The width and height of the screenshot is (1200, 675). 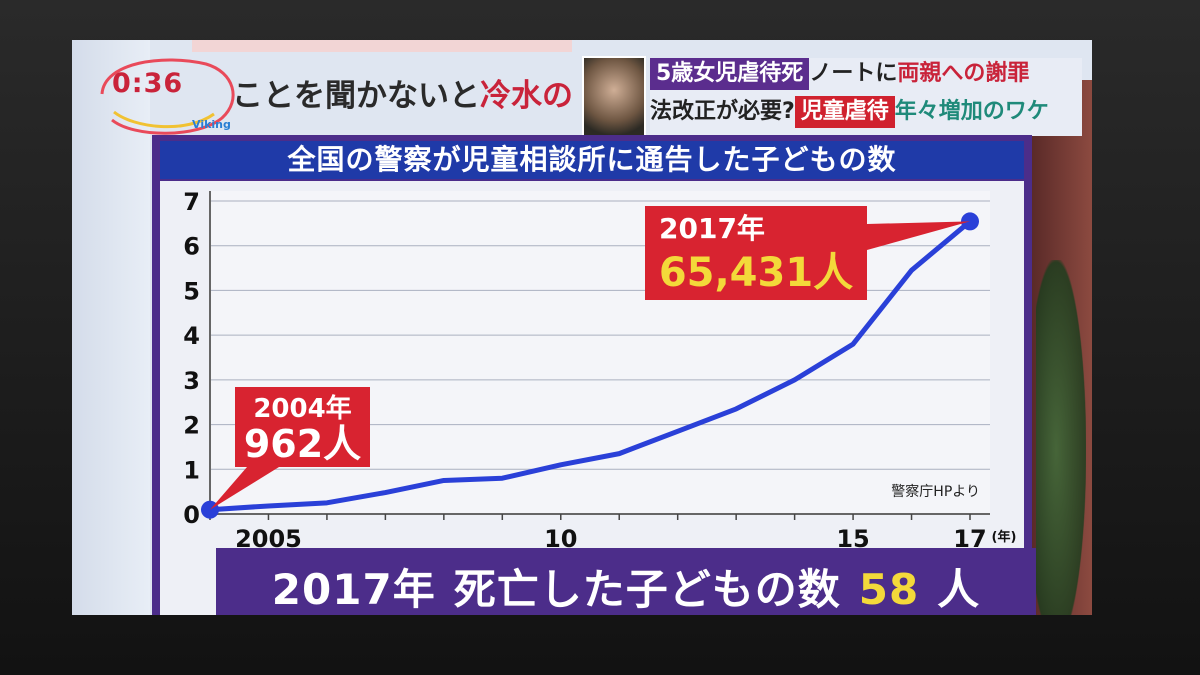 What do you see at coordinates (844, 112) in the screenshot?
I see `tag-child-abuse: 児童虐待` at bounding box center [844, 112].